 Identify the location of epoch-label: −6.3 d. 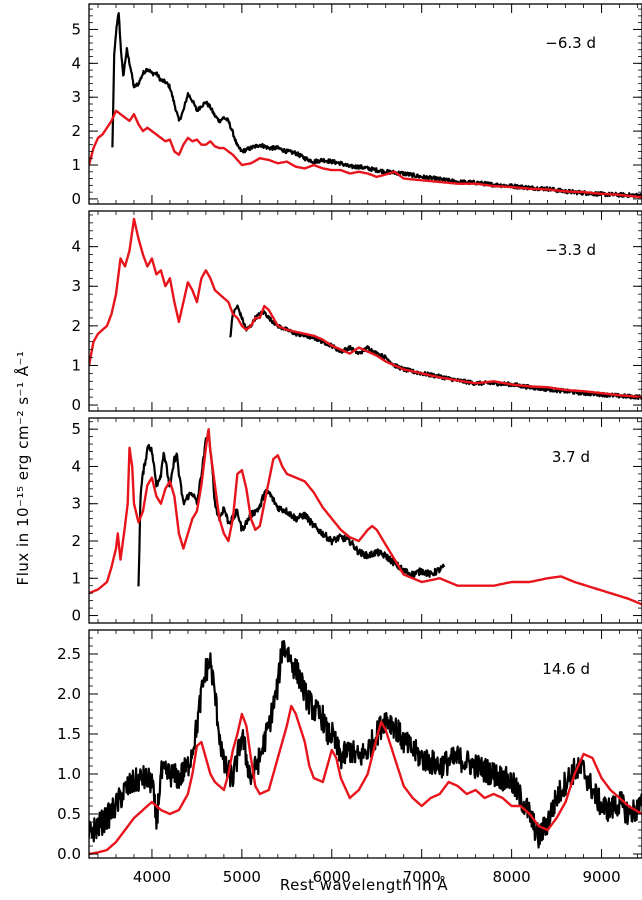
(570, 43).